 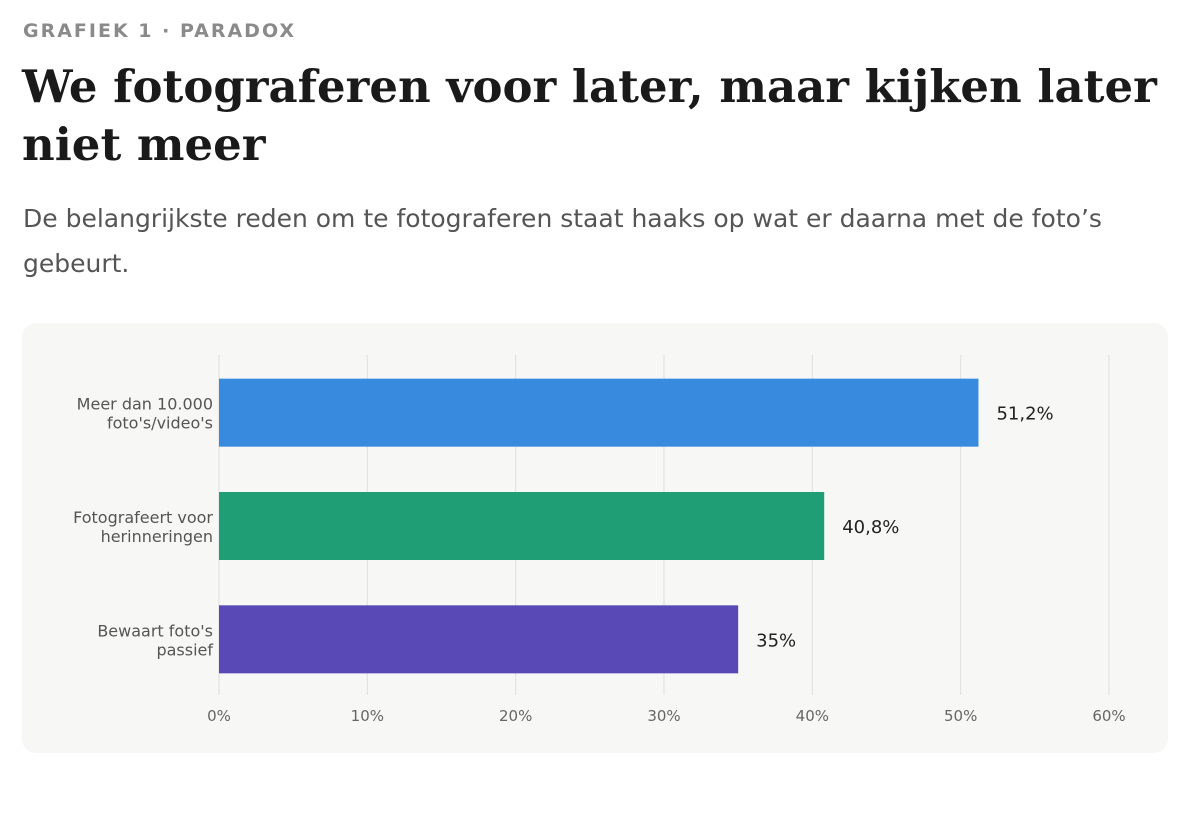 I want to click on category-label-line: passief, so click(x=184, y=649).